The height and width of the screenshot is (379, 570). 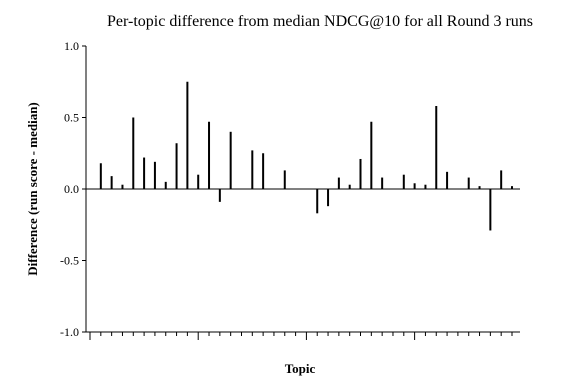 I want to click on x-axis-label: Topic, so click(x=300, y=368).